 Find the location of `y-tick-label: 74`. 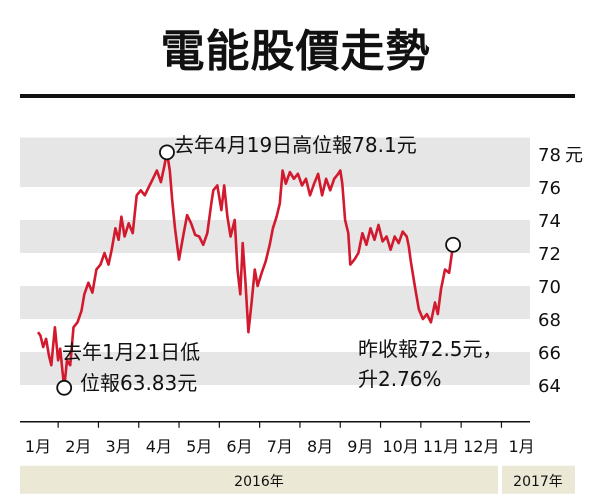

y-tick-label: 74 is located at coordinates (549, 221).